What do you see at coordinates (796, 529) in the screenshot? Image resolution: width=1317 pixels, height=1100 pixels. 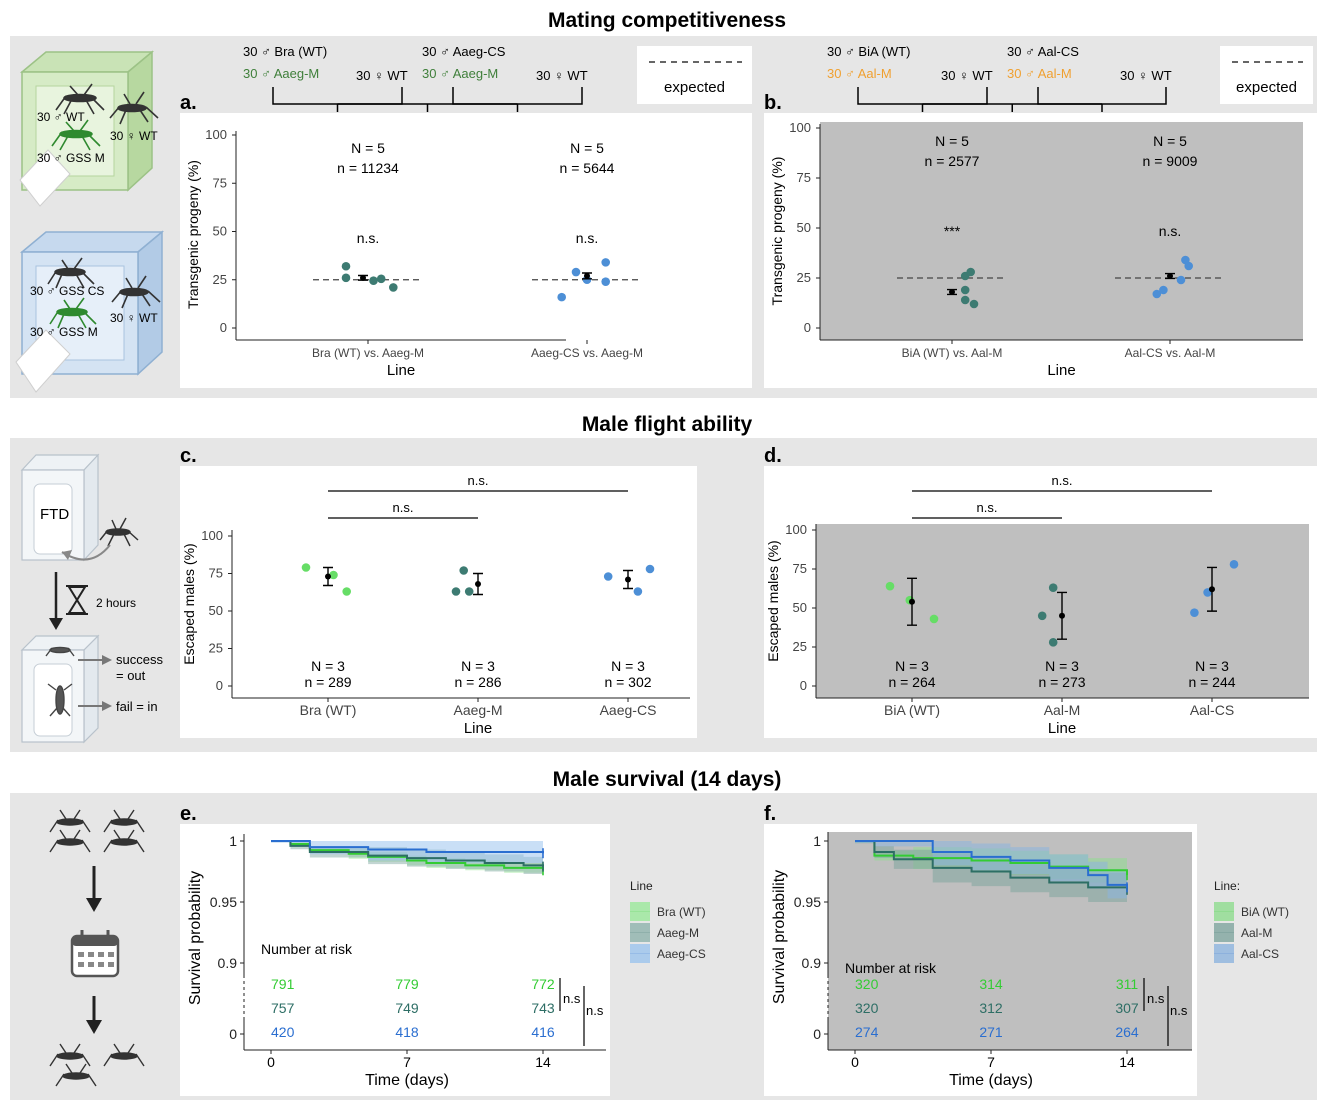 I see `y-tick-label: 100` at bounding box center [796, 529].